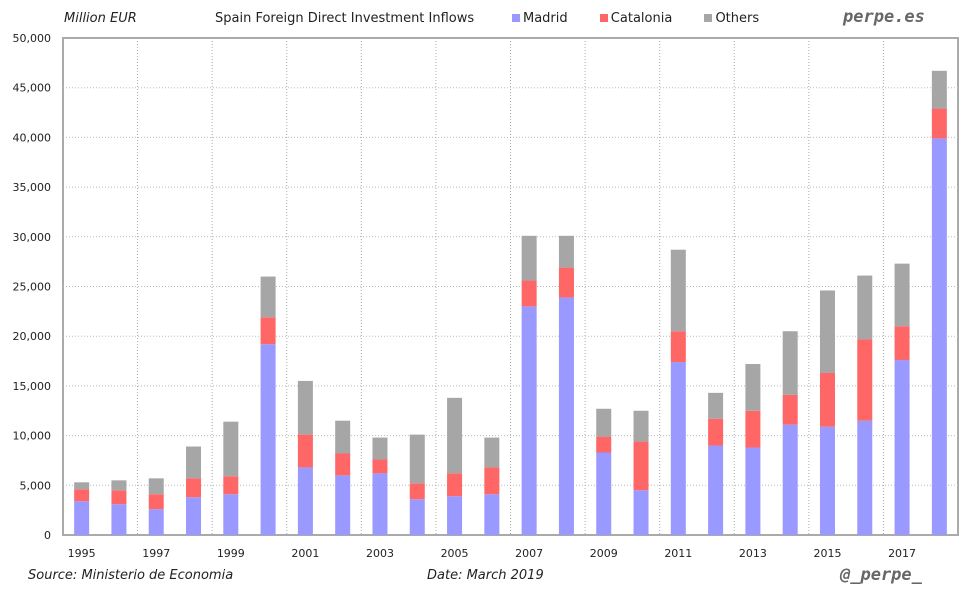 This screenshot has height=600, width=980. Describe the element at coordinates (492, 481) in the screenshot. I see `bar-catalonia-2006` at that location.